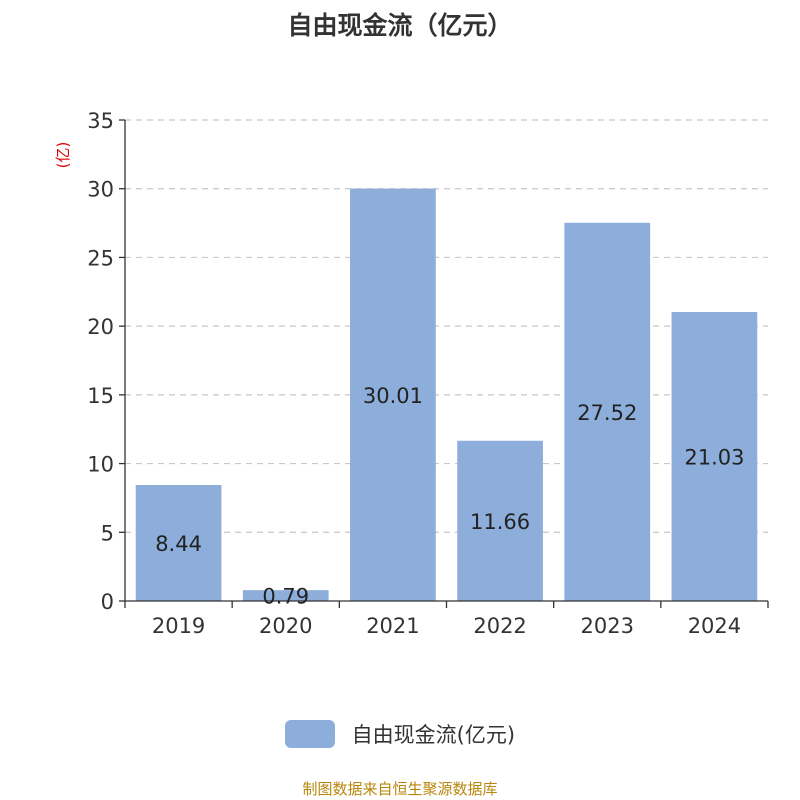 The image size is (800, 800). Describe the element at coordinates (400, 25) in the screenshot. I see `chart-title: 自由现金流（亿元）` at that location.